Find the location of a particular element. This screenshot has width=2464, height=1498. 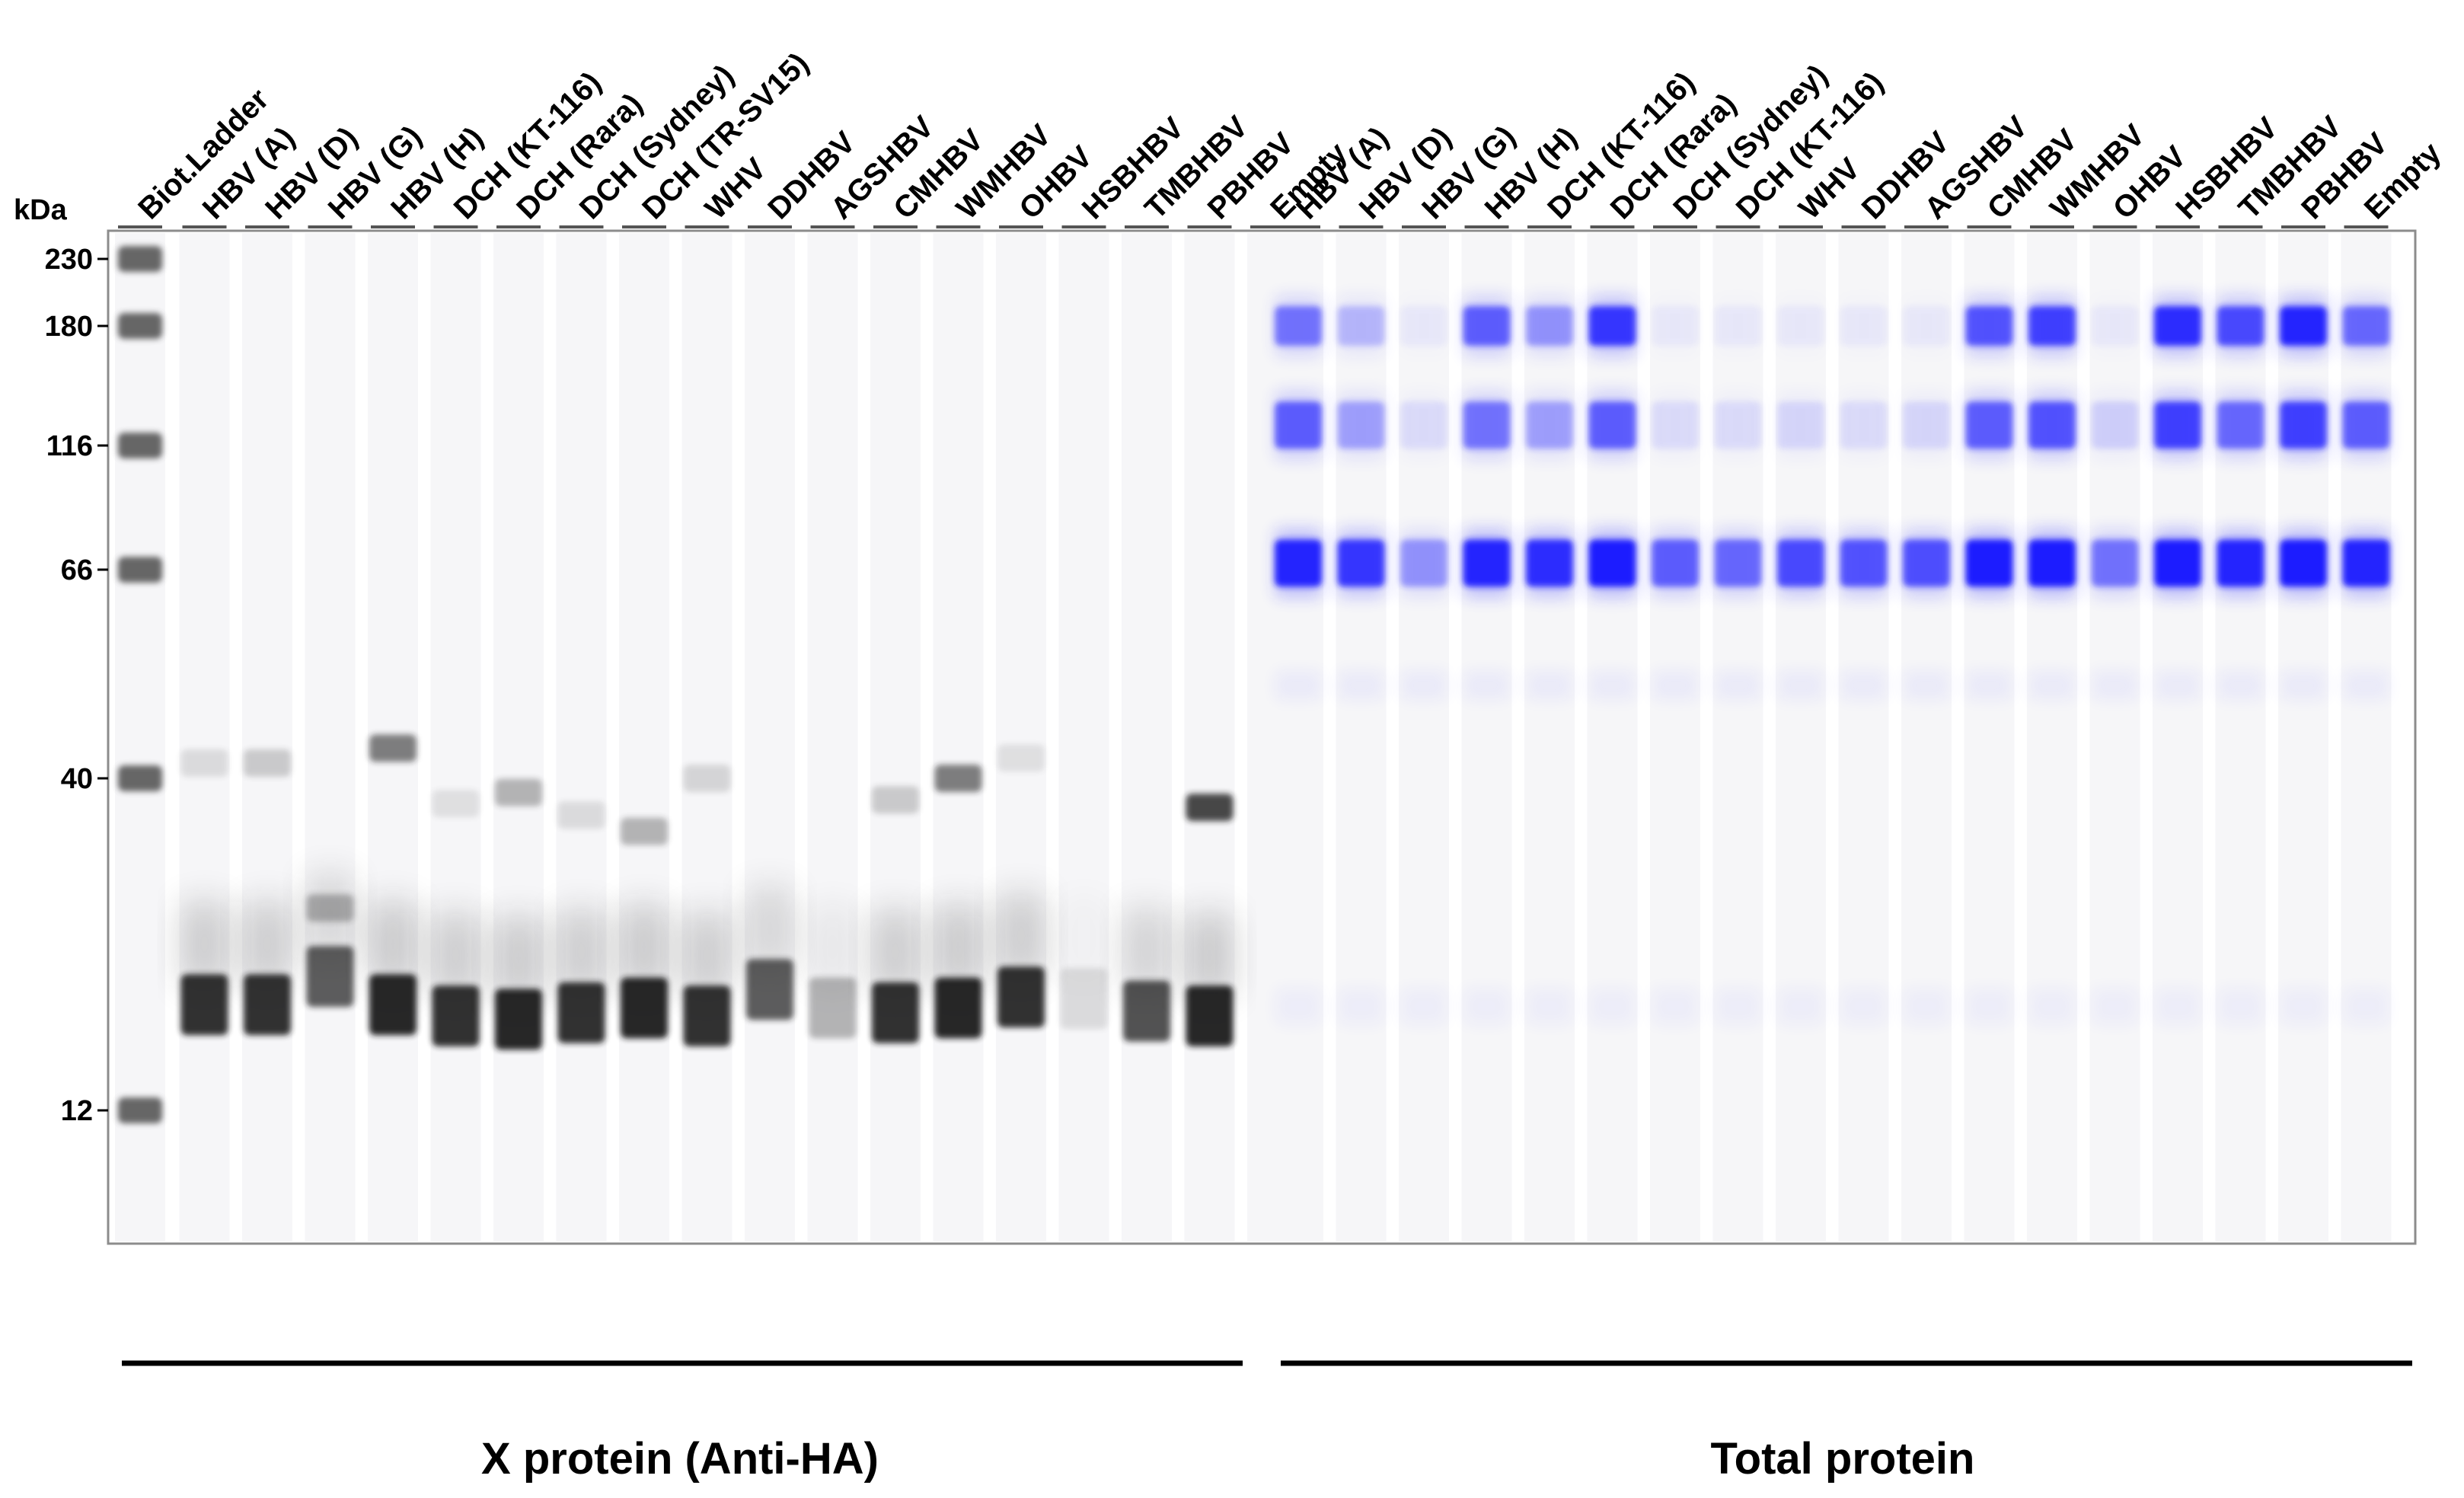

mw-marker-label: 180 is located at coordinates (69, 327).